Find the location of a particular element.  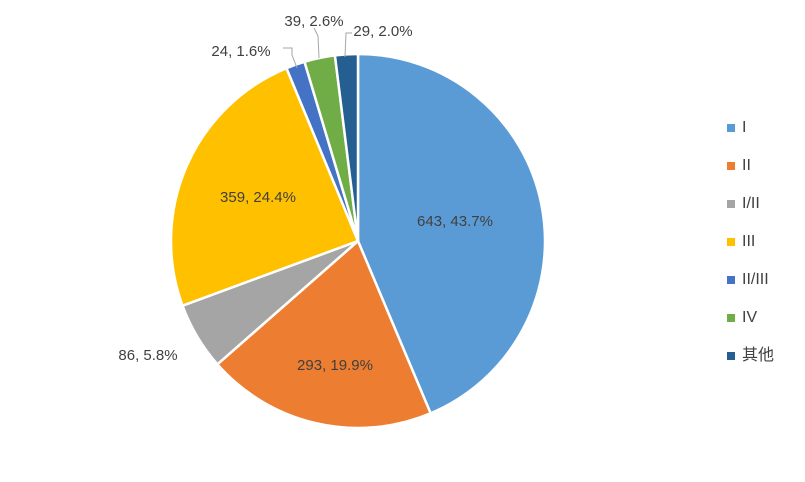

data-label-2: 293, 19.9% is located at coordinates (335, 365).